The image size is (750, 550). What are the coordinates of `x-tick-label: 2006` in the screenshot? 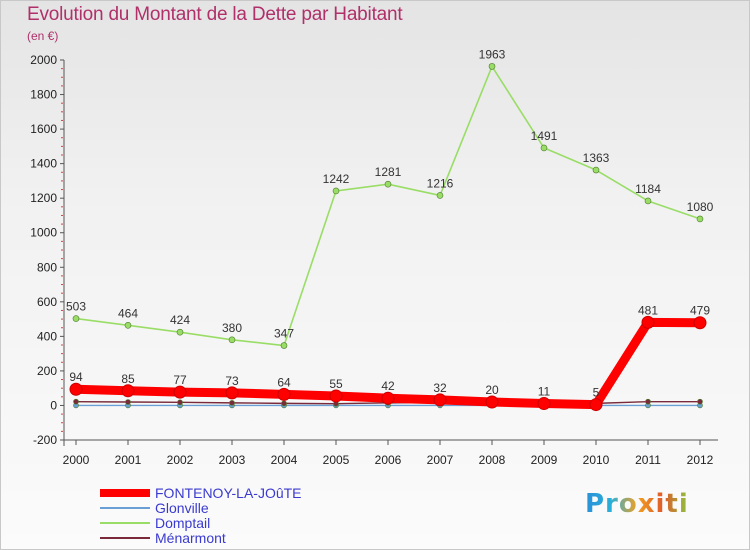 It's located at (388, 460).